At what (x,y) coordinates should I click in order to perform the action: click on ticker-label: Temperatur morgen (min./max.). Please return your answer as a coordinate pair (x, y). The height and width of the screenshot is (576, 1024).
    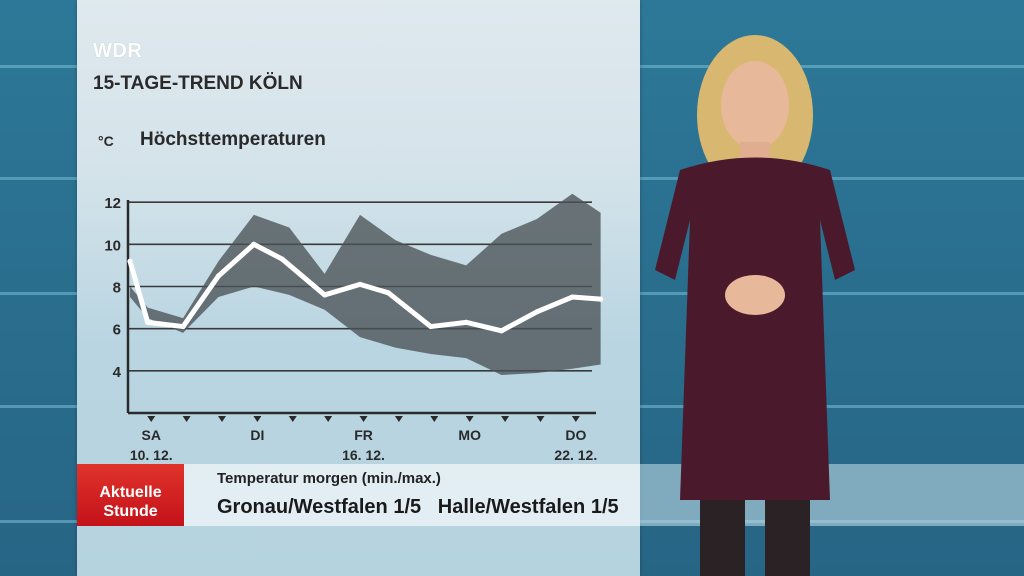
    Looking at the image, I should click on (329, 478).